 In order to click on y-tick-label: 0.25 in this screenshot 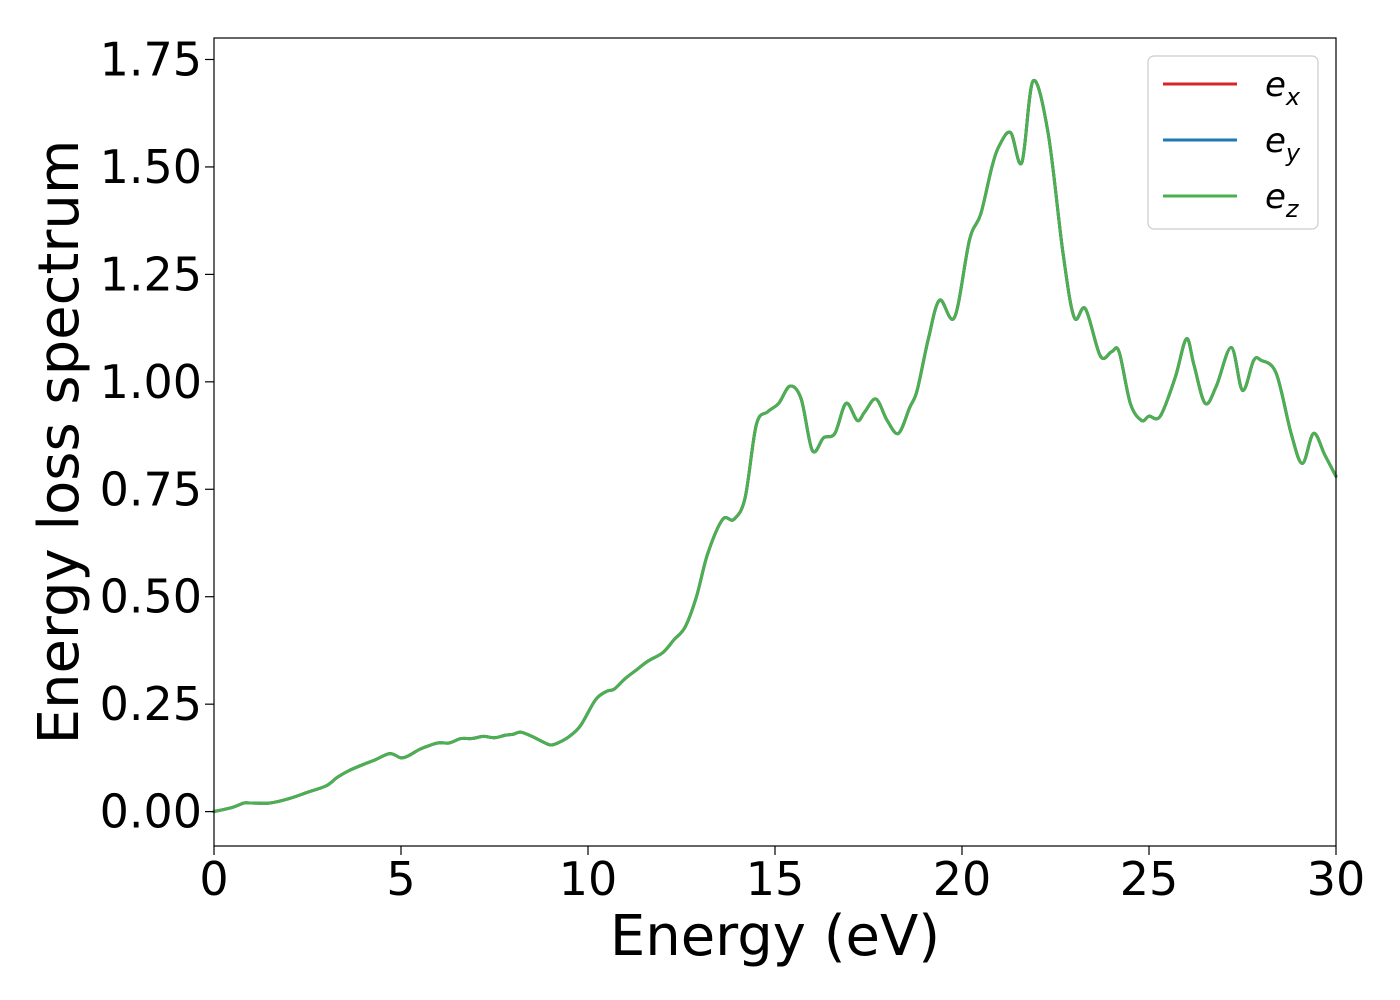, I will do `click(151, 704)`.